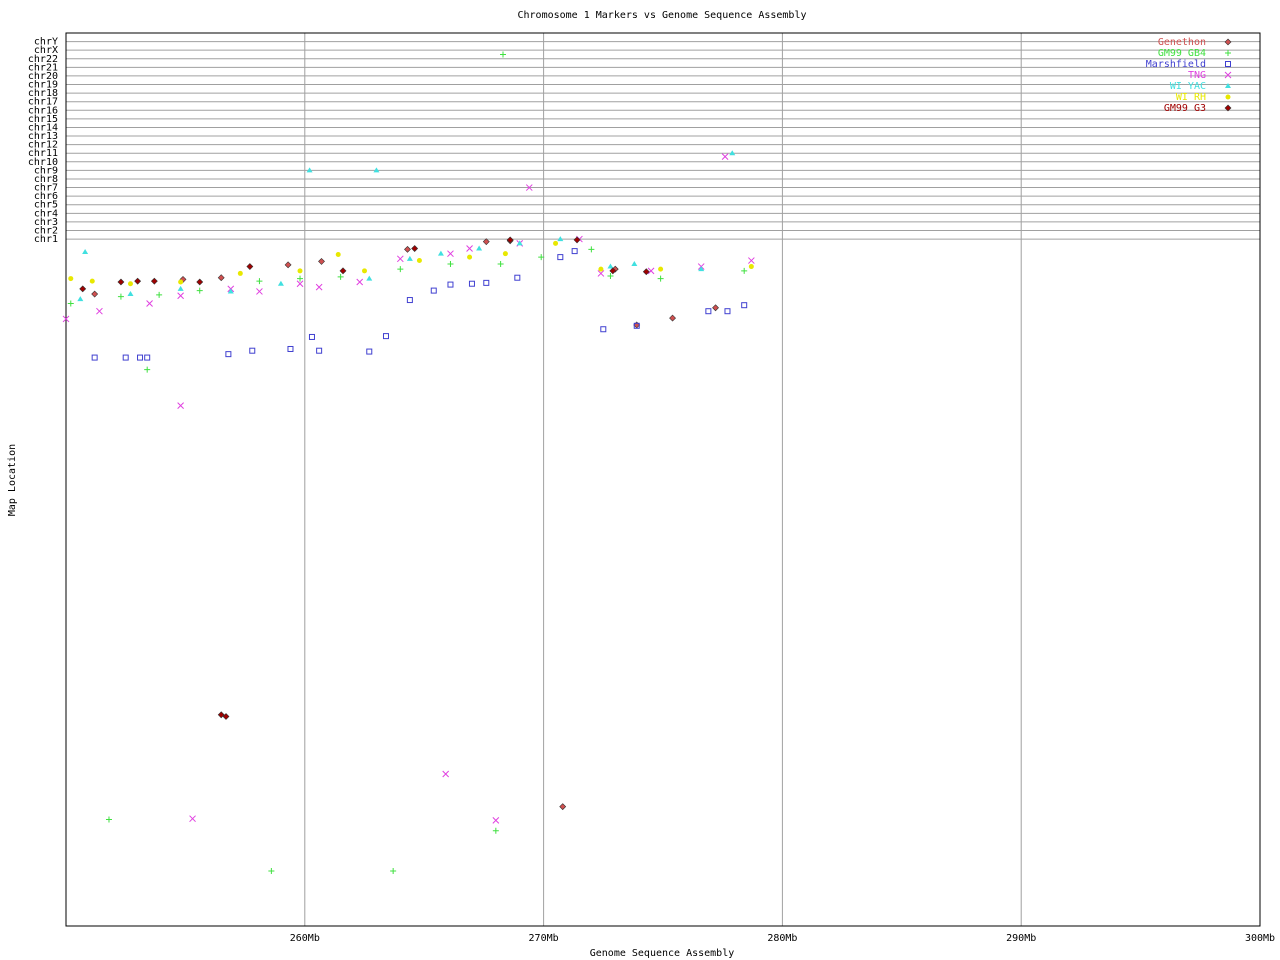 The width and height of the screenshot is (1280, 960). Describe the element at coordinates (1191, 97) in the screenshot. I see `legend-label: WI RH` at that location.